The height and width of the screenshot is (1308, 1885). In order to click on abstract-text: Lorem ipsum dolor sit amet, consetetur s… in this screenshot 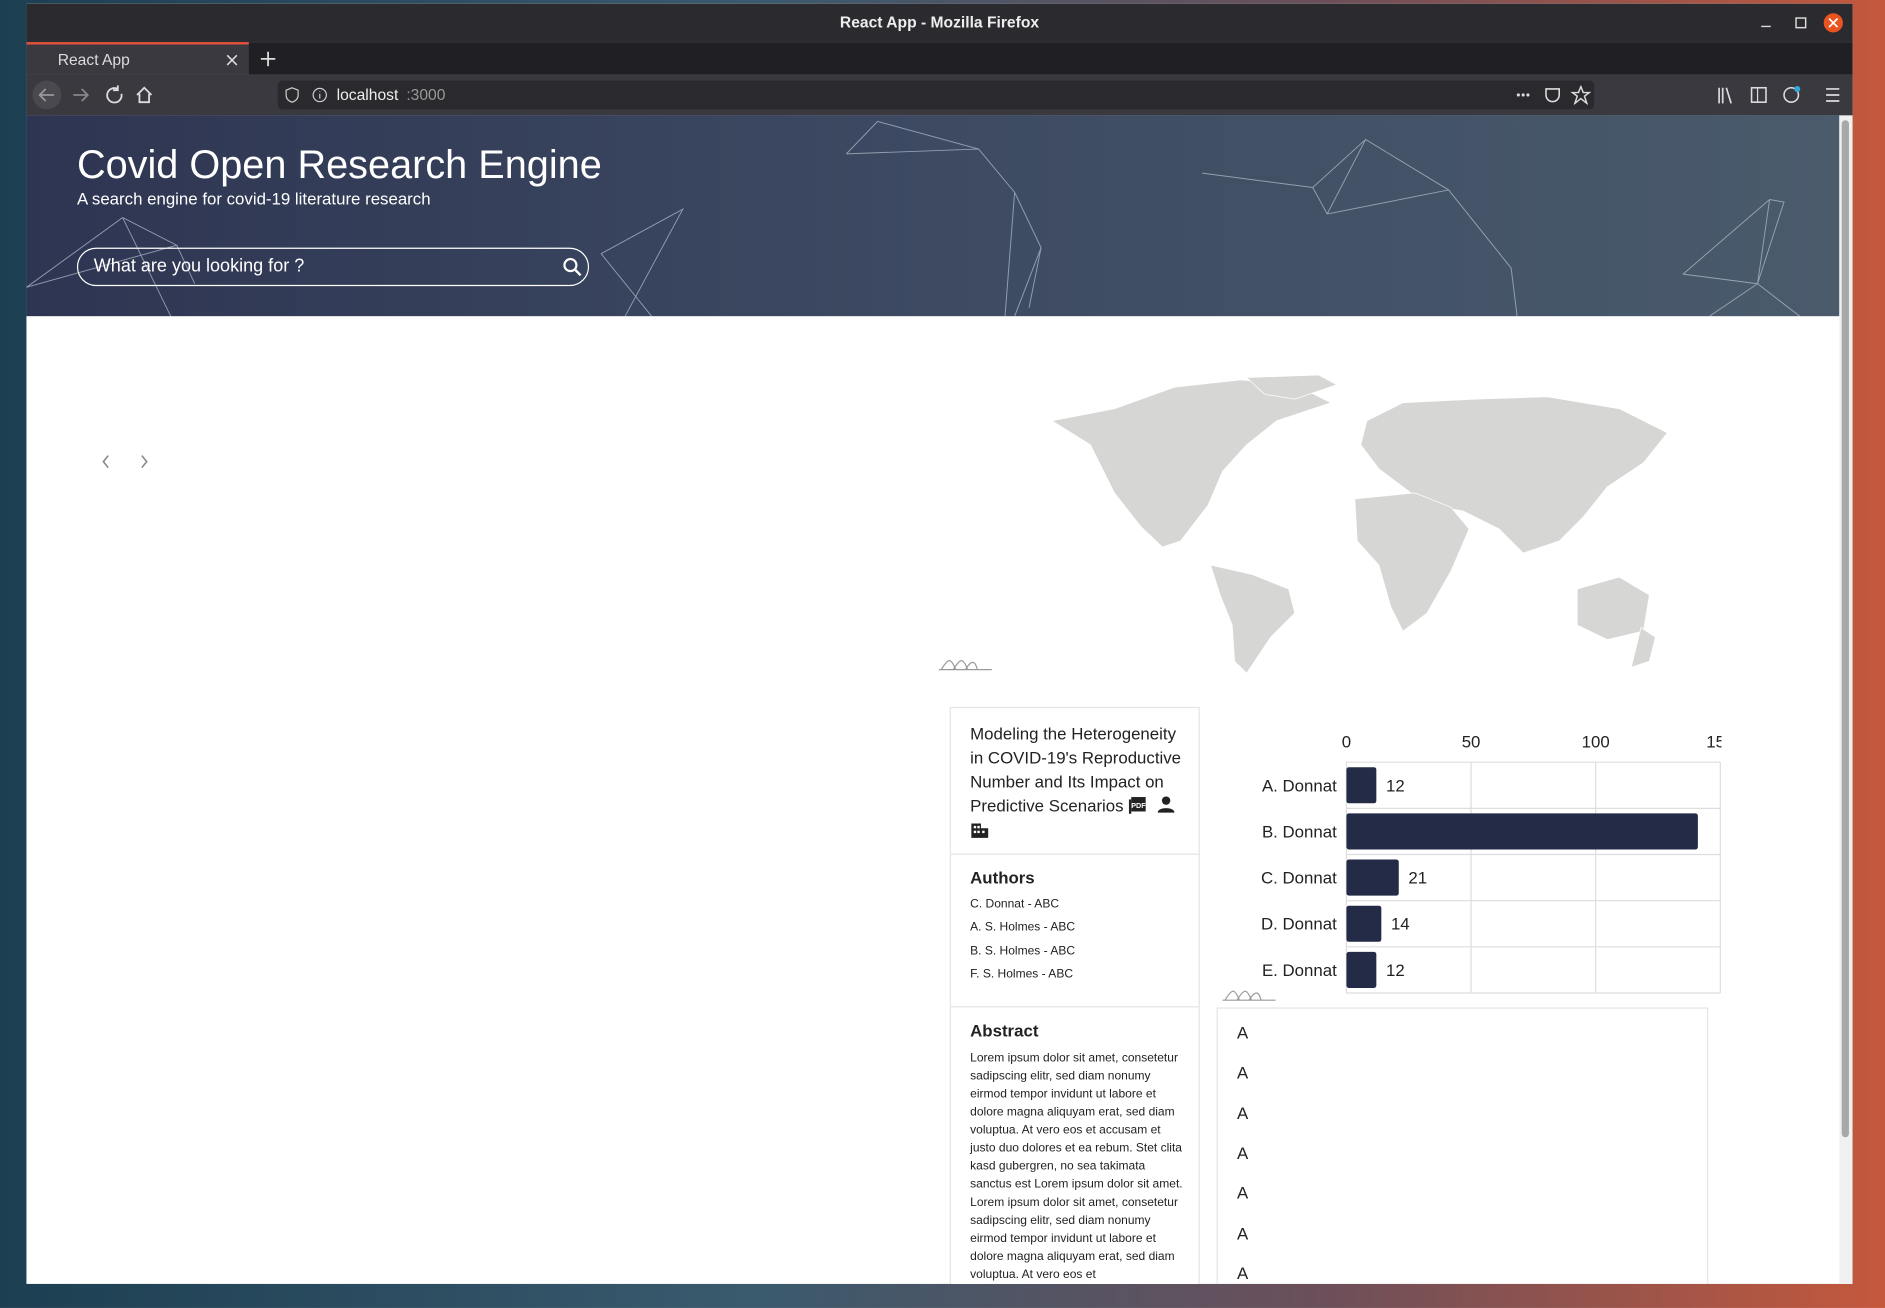, I will do `click(1076, 1166)`.